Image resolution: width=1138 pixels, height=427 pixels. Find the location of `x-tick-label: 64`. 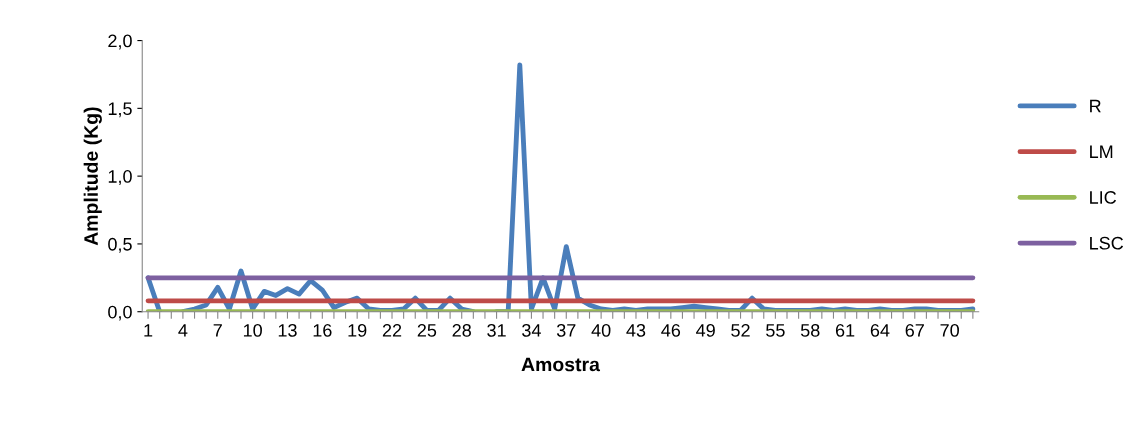

x-tick-label: 64 is located at coordinates (880, 330).